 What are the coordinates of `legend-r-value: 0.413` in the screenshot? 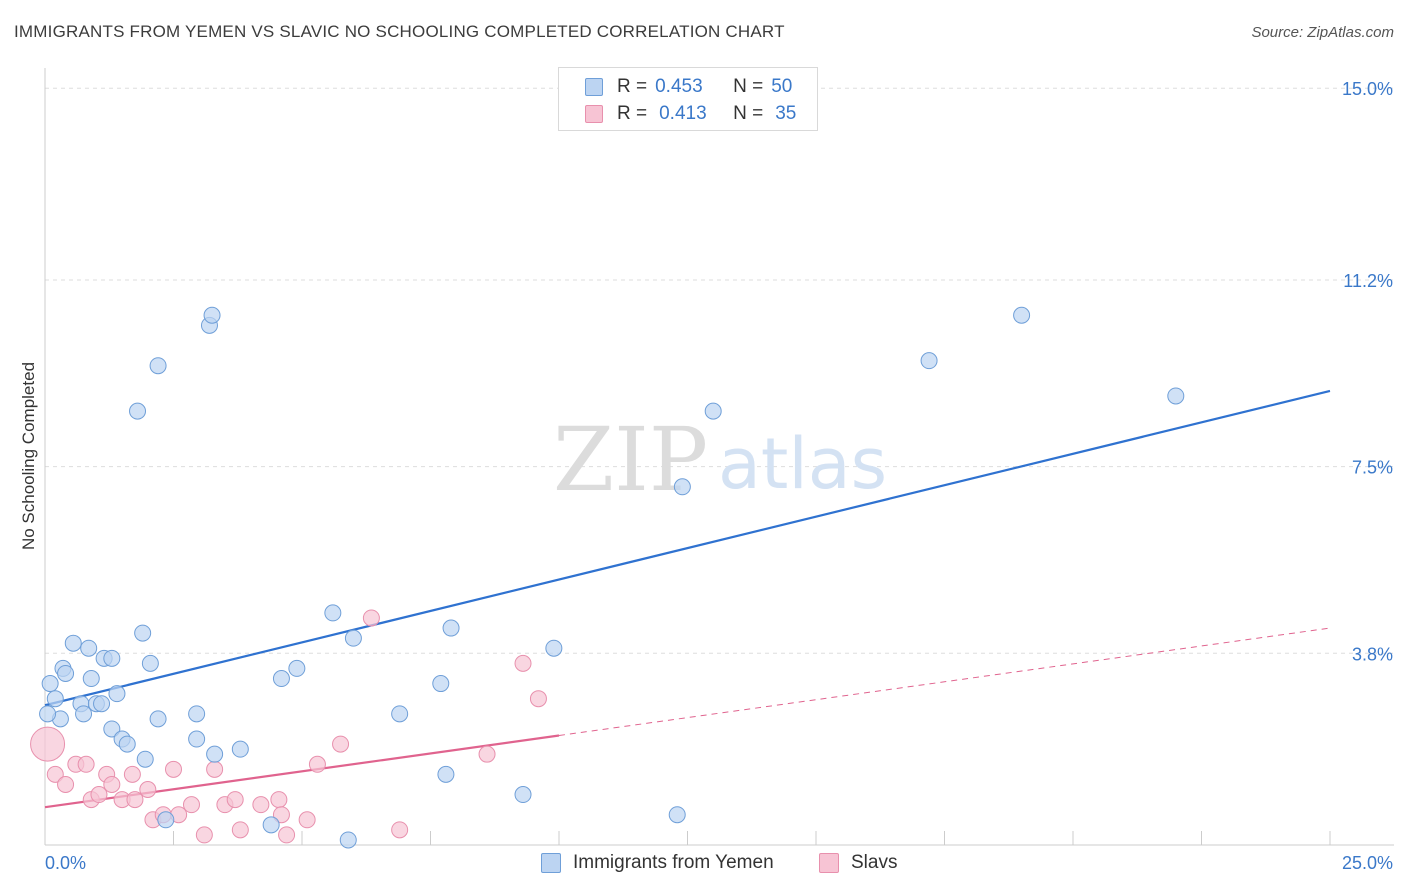 It's located at (683, 113).